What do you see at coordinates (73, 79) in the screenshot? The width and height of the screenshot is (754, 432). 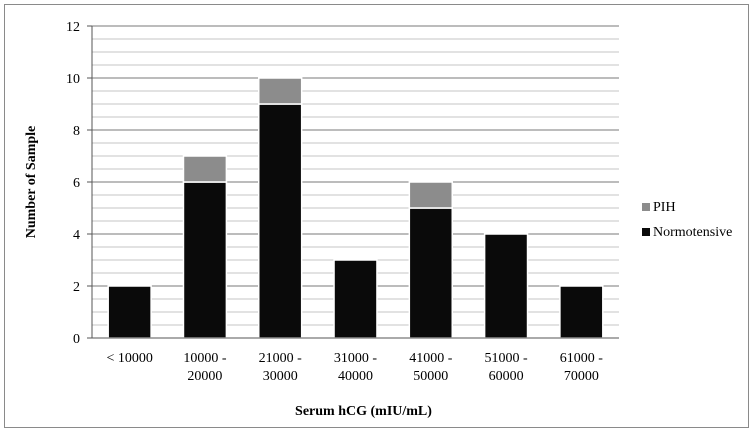 I see `y-tick-label: 10` at bounding box center [73, 79].